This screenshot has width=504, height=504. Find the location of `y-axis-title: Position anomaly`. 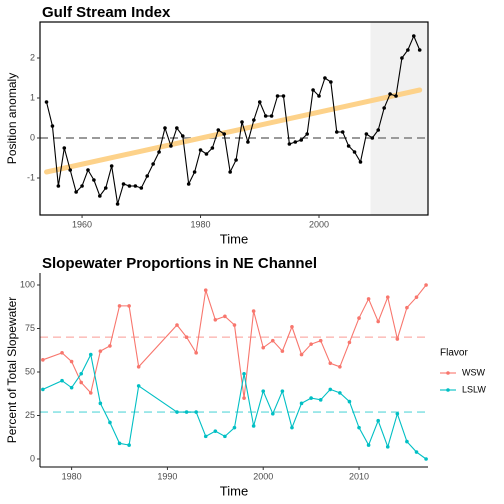

y-axis-title: Position anomaly is located at coordinates (12, 118).